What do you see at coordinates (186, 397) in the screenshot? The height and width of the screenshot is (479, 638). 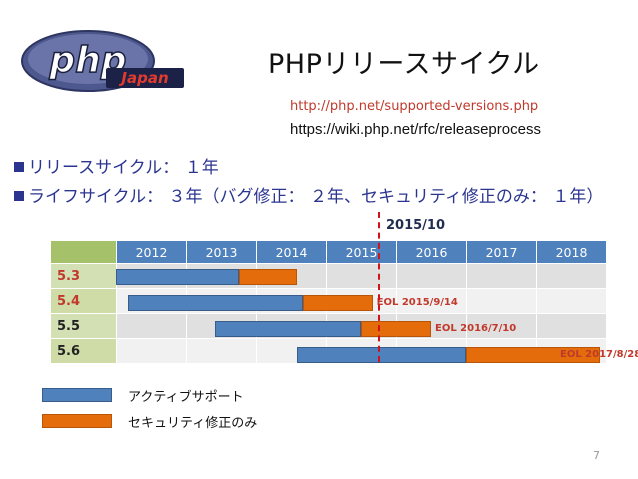 I see `legend-label-active: アクティブサポート` at bounding box center [186, 397].